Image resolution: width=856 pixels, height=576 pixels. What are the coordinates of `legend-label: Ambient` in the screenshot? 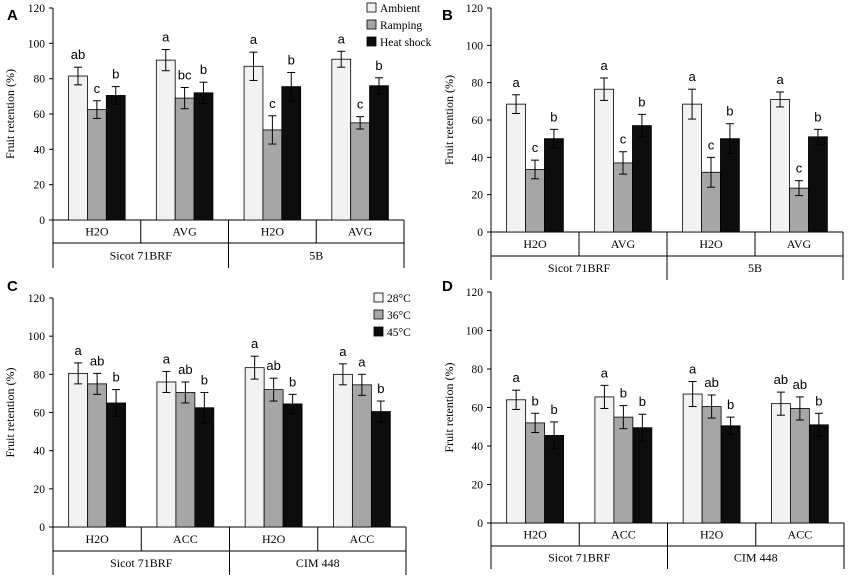 It's located at (400, 9).